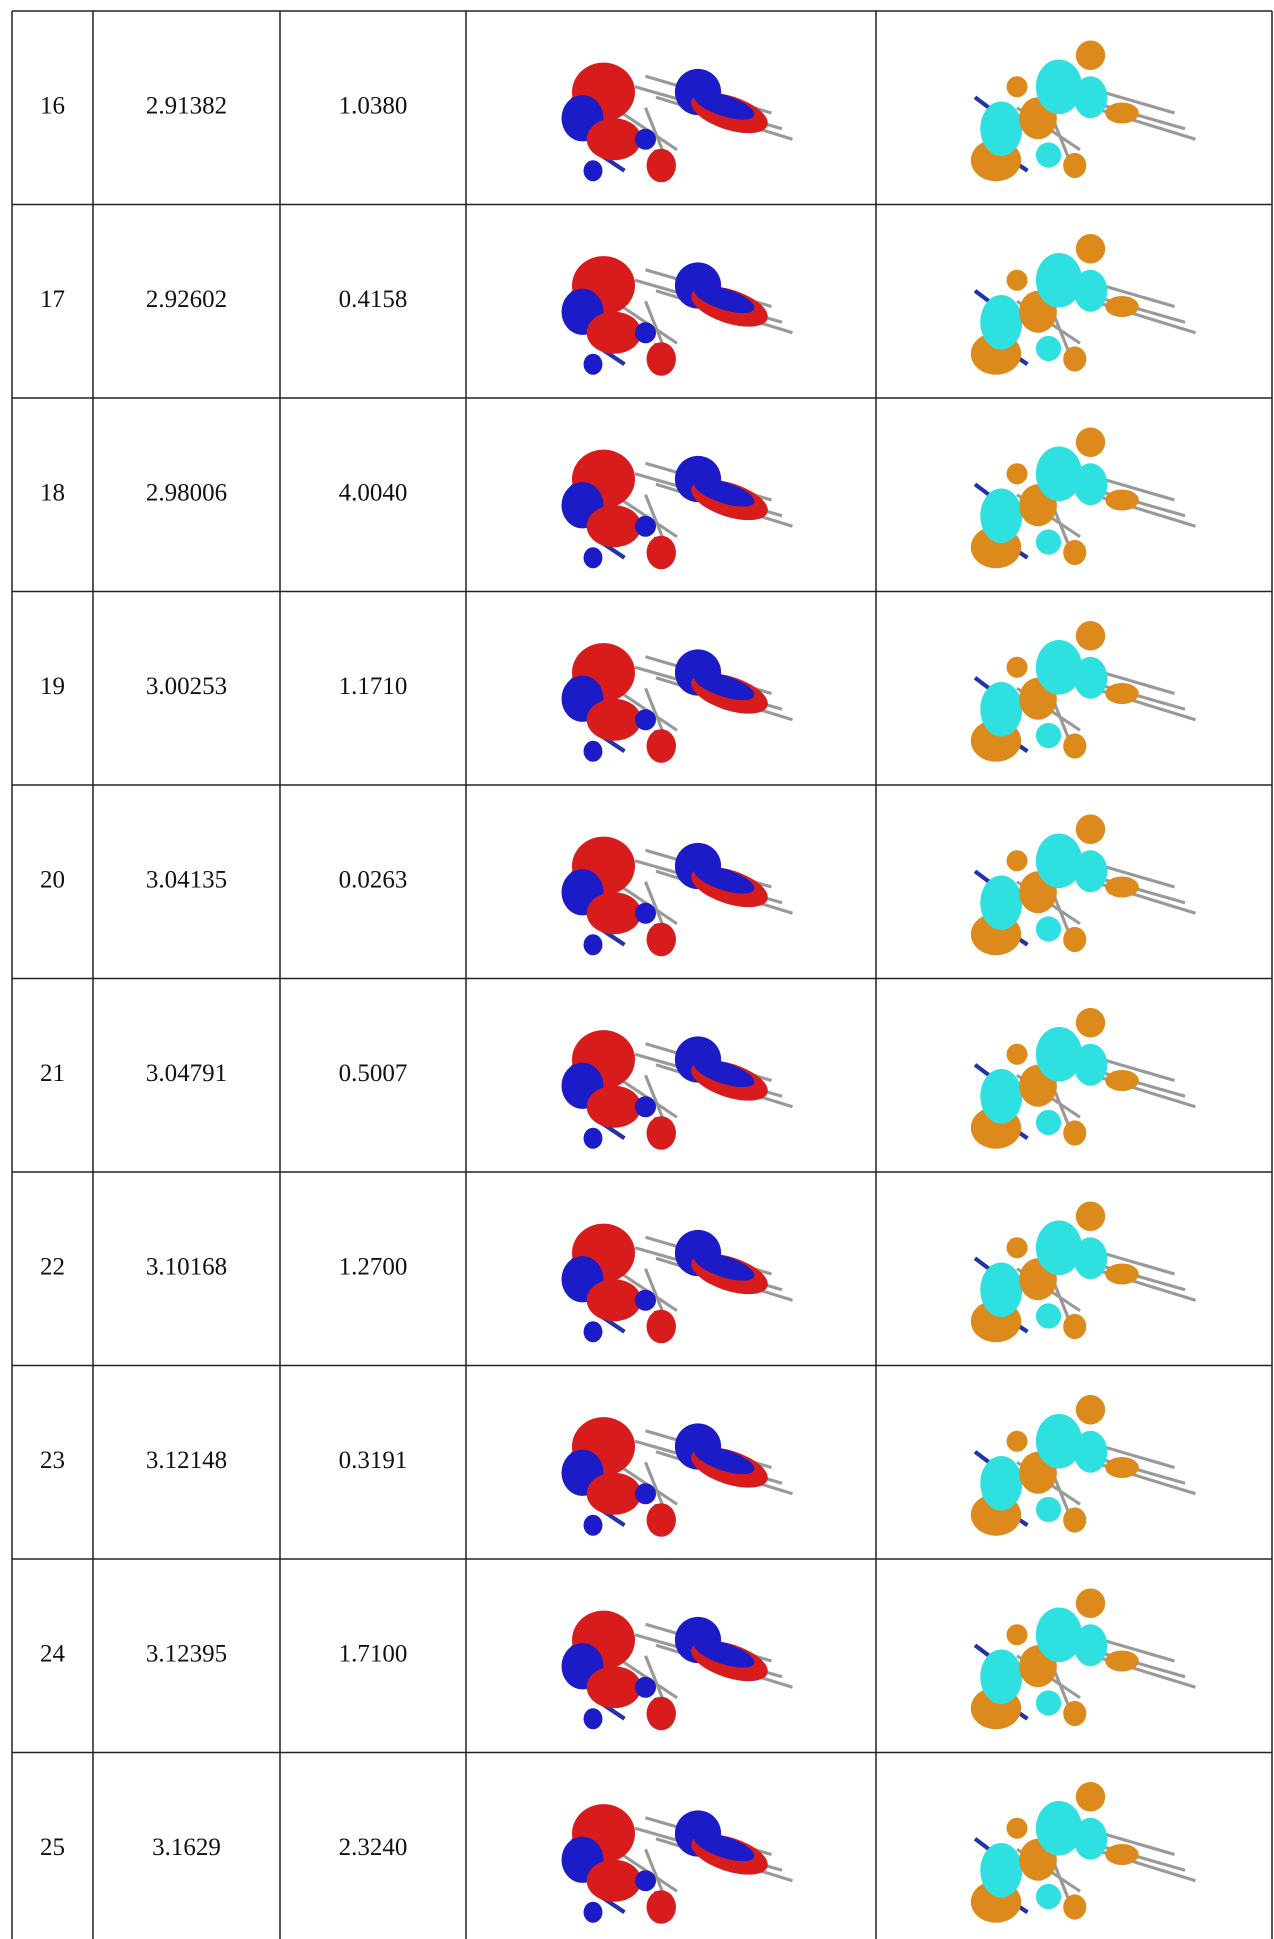  What do you see at coordinates (373, 492) in the screenshot?
I see `cell-text: 4.0040` at bounding box center [373, 492].